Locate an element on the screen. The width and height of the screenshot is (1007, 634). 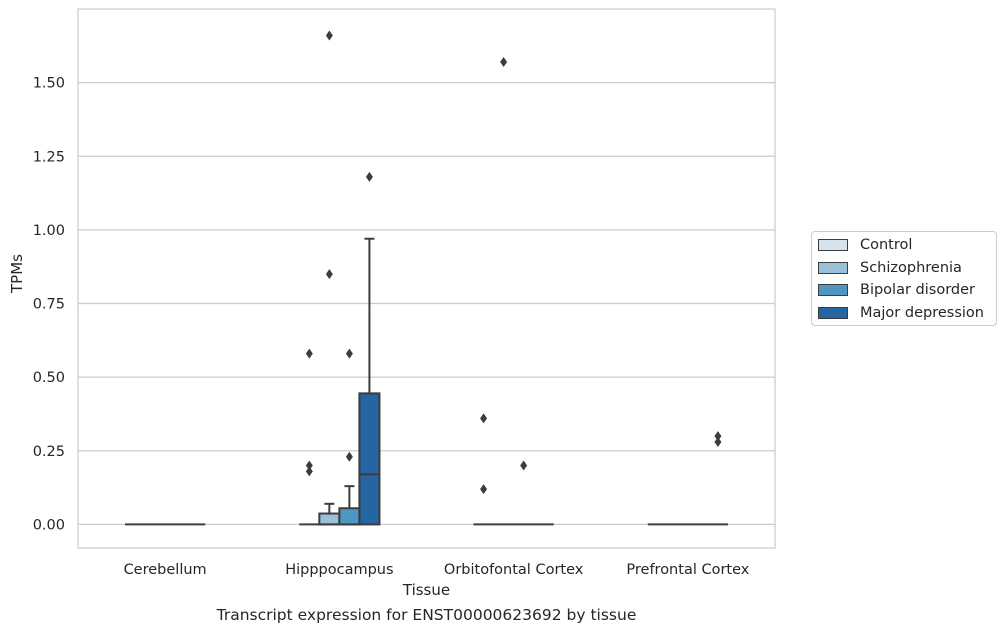
legend-label: Bipolar disorder is located at coordinates (917, 290).